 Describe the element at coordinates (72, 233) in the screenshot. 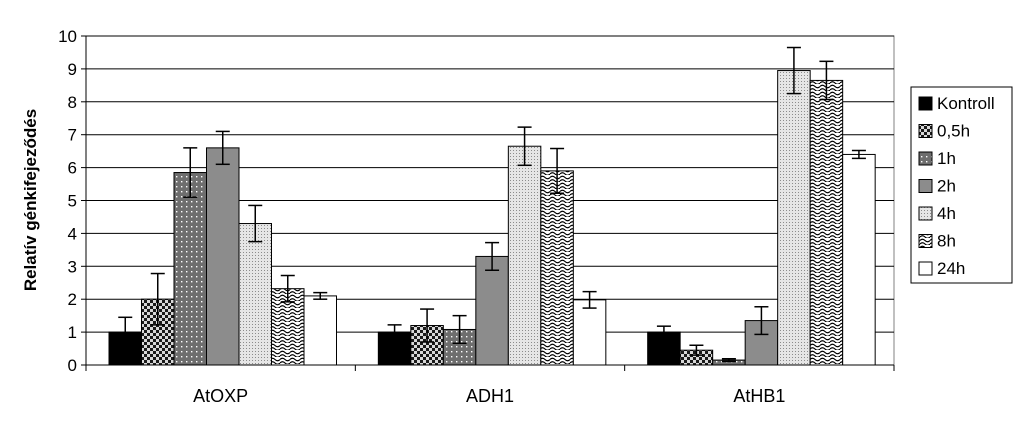

I see `y-tick-label: 4` at that location.